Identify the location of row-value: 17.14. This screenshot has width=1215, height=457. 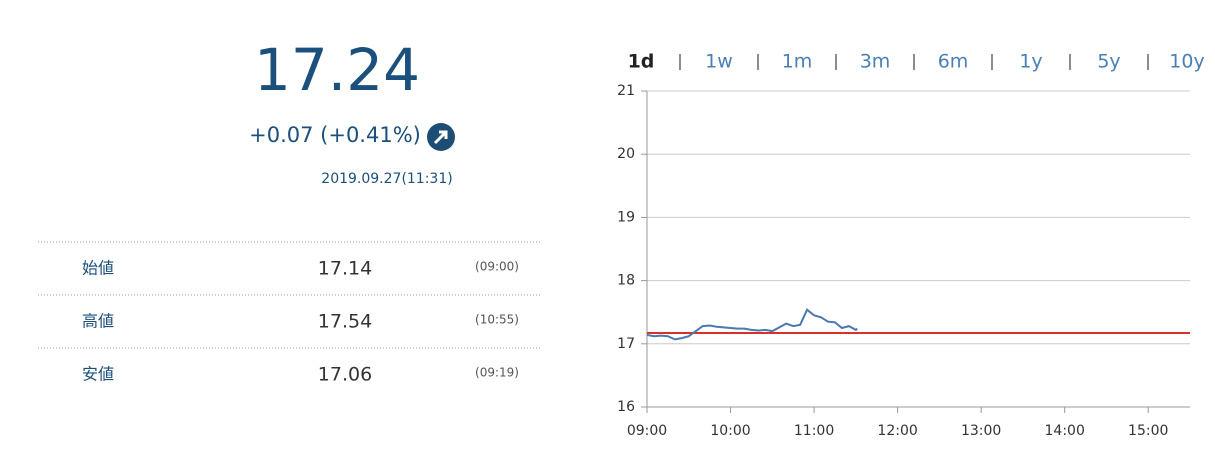
(345, 269).